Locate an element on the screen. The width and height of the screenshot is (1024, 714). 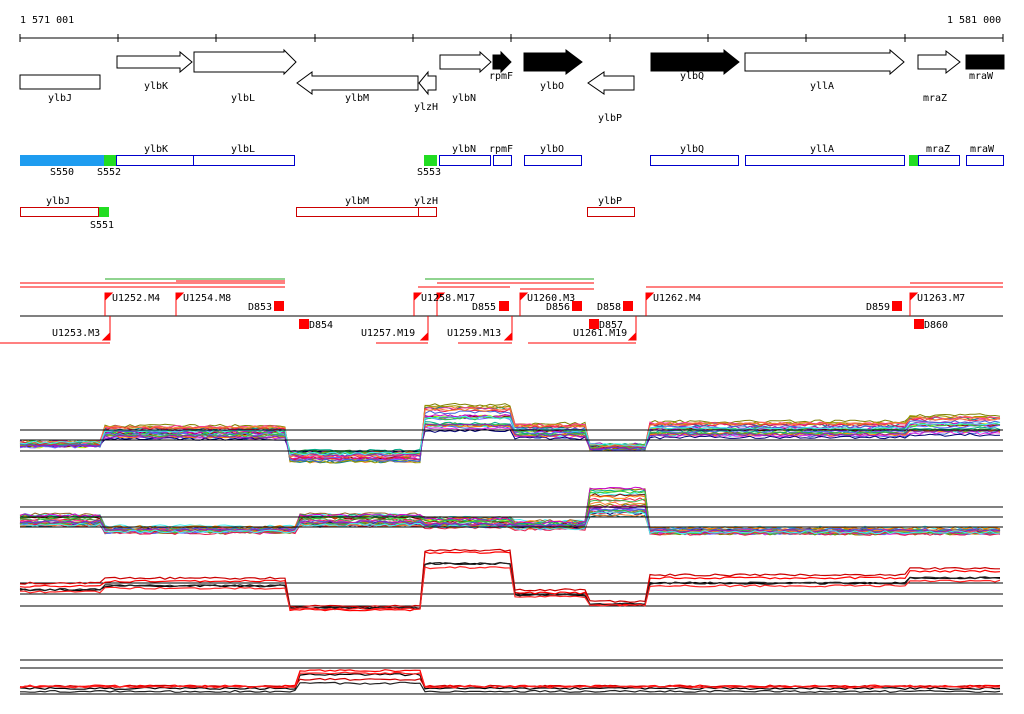
gene-ylbN is located at coordinates (465, 62).